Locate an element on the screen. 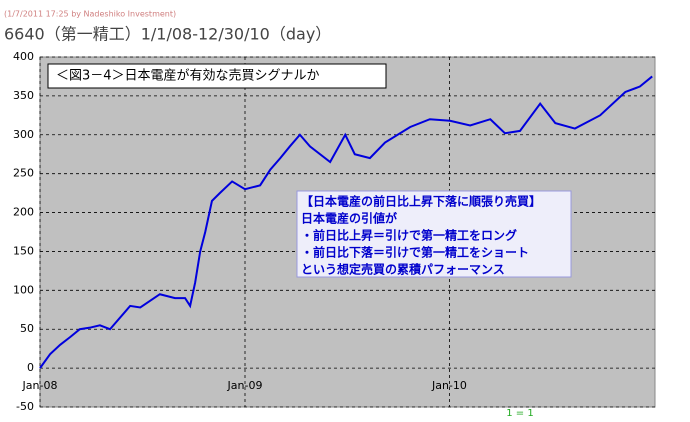 This screenshot has width=690, height=422. note-line: という想定売買の累積パフォーマンス is located at coordinates (403, 269).